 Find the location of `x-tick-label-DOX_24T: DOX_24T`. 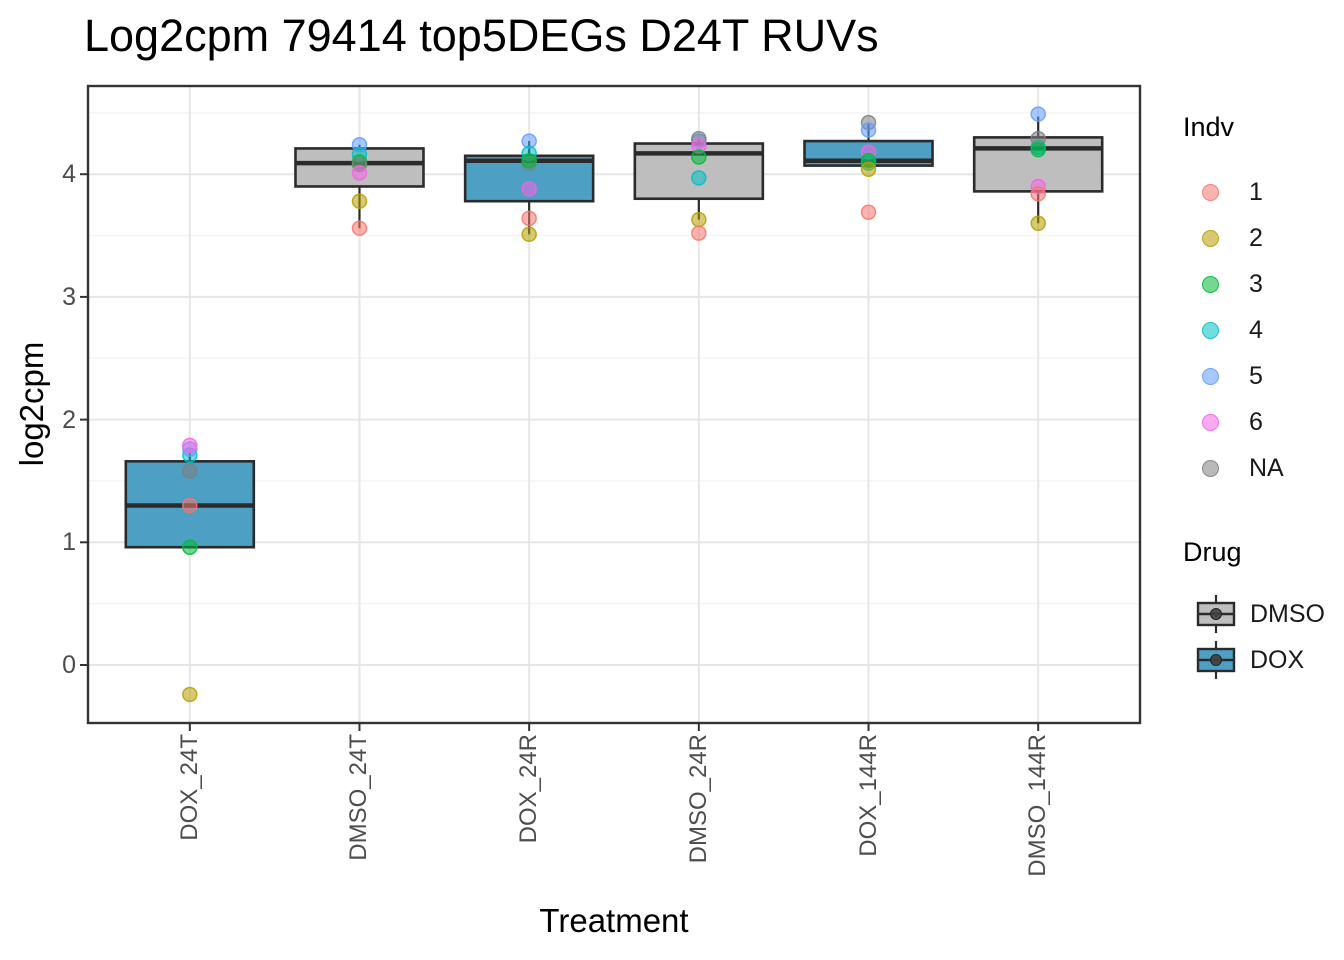

x-tick-label-DOX_24T: DOX_24T is located at coordinates (189, 787).